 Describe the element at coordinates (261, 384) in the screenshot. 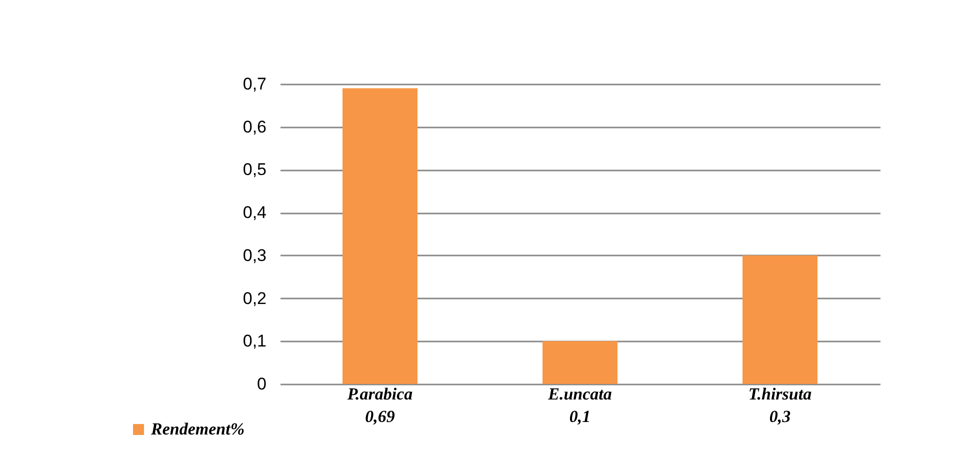

I see `y-tick-label: 0` at that location.